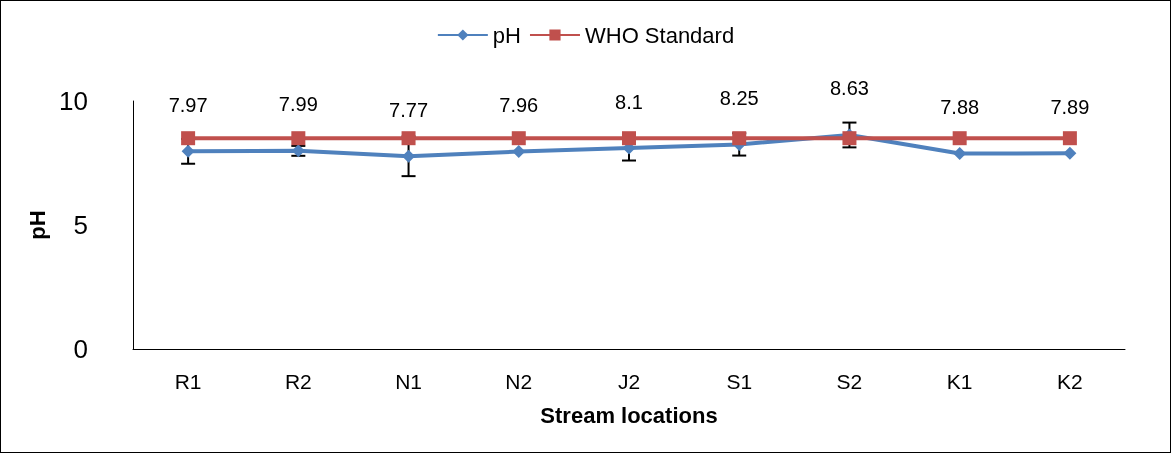 This screenshot has width=1171, height=453. I want to click on legend-label: WHO Standard, so click(659, 35).